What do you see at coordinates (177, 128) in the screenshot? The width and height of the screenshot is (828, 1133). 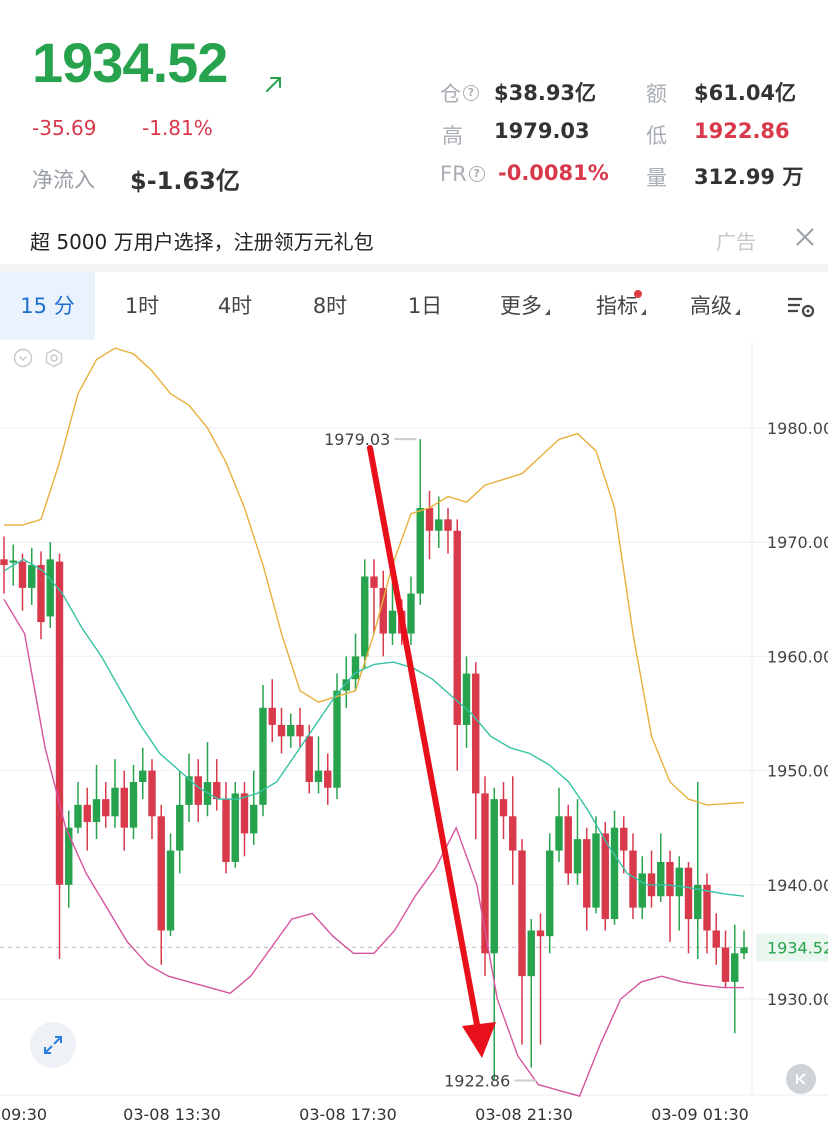 I see `price-change-percent: -1.81%` at bounding box center [177, 128].